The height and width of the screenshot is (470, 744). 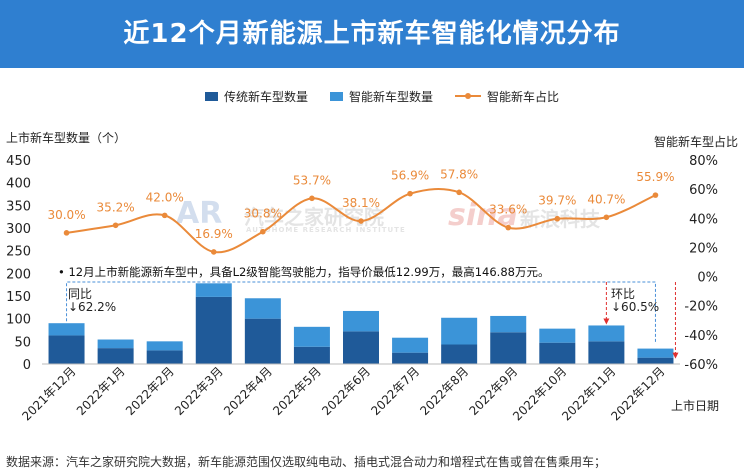 What do you see at coordinates (346, 391) in the screenshot?
I see `x-tick-6: 2022年6月` at bounding box center [346, 391].